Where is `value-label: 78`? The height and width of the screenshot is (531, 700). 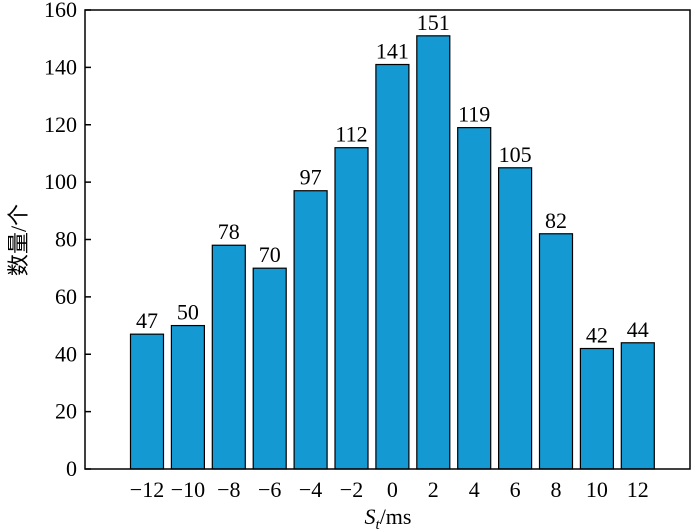 value-label: 78 is located at coordinates (229, 231).